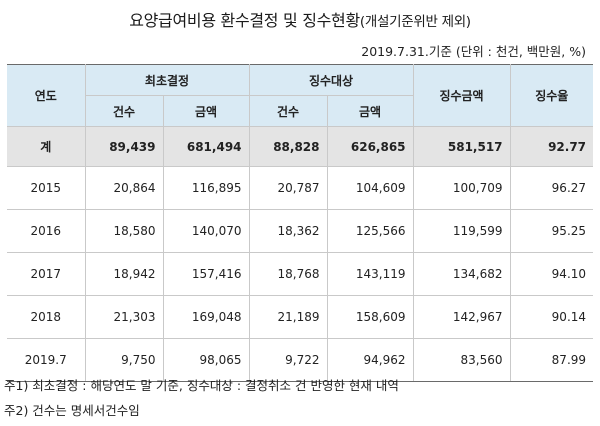 The width and height of the screenshot is (600, 426). What do you see at coordinates (124, 111) in the screenshot?
I see `header-decision-count: 건수` at bounding box center [124, 111].